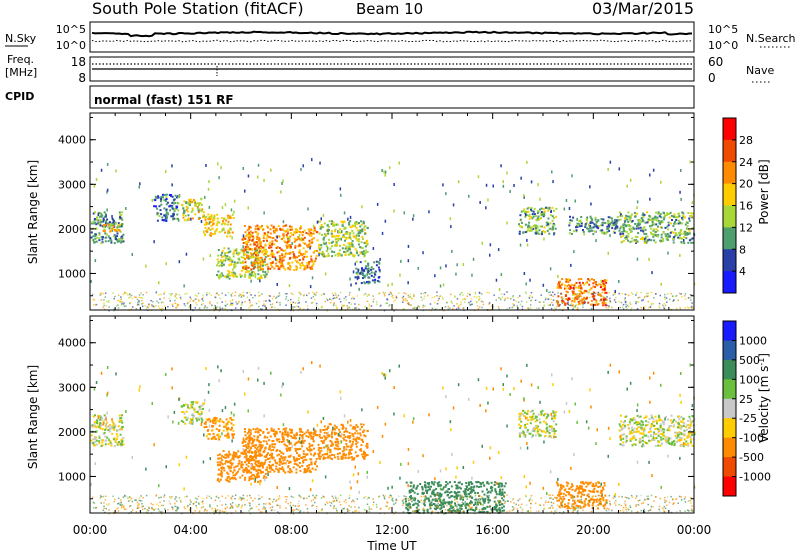  Describe the element at coordinates (729, 282) in the screenshot. I see `colorbar-segment` at that location.